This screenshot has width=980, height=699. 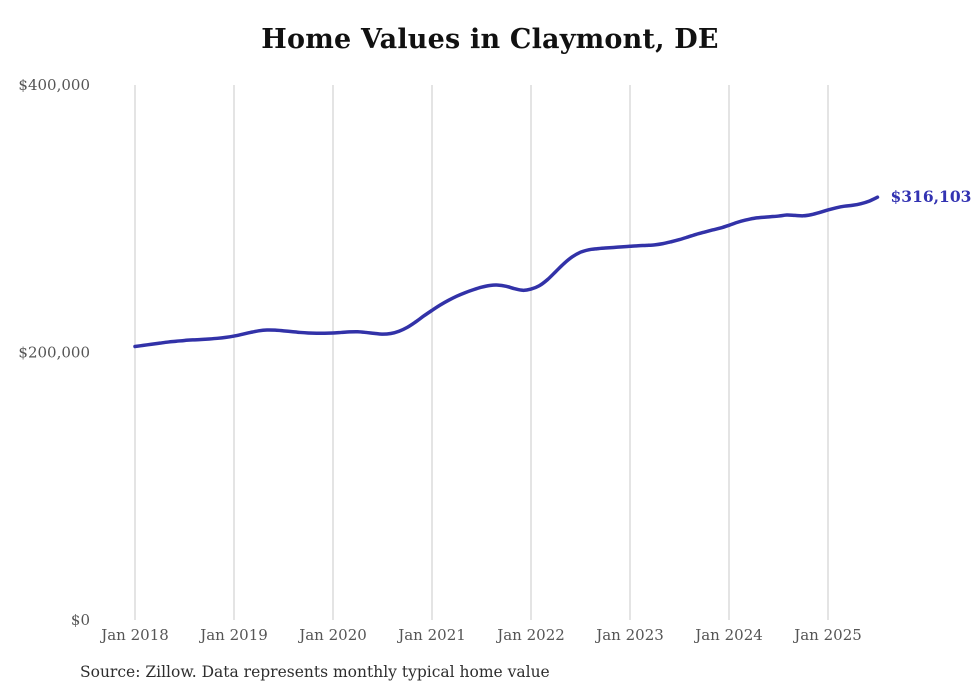 I want to click on x-axis-tick-label: Jan 2019, so click(x=233, y=635).